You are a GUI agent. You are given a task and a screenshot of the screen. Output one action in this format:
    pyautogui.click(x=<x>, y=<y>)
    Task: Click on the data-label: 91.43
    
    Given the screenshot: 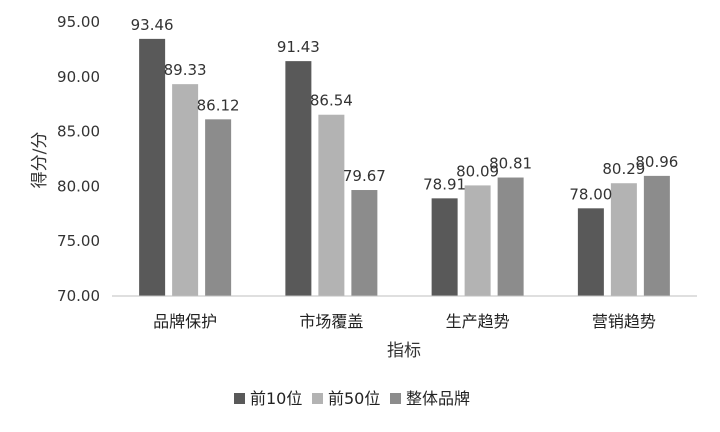 What is the action you would take?
    pyautogui.click(x=298, y=47)
    